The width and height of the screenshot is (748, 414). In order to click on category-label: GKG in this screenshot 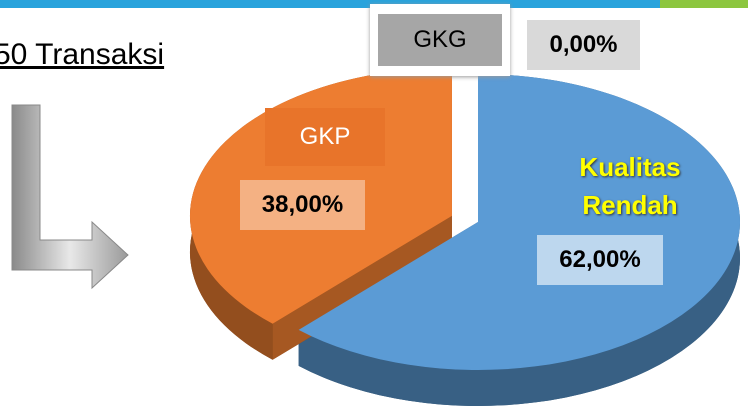, I will do `click(440, 40)`.